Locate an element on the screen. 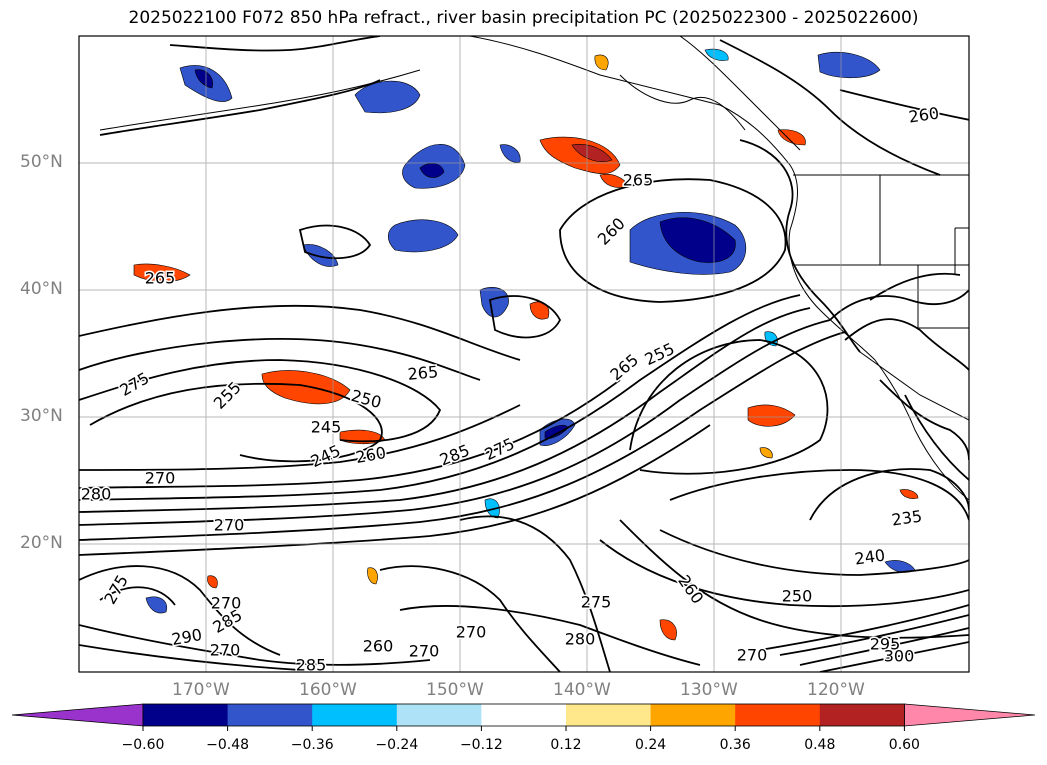 Image resolution: width=1047 pixels, height=765 pixels. colorbar-frame is located at coordinates (523, 715).